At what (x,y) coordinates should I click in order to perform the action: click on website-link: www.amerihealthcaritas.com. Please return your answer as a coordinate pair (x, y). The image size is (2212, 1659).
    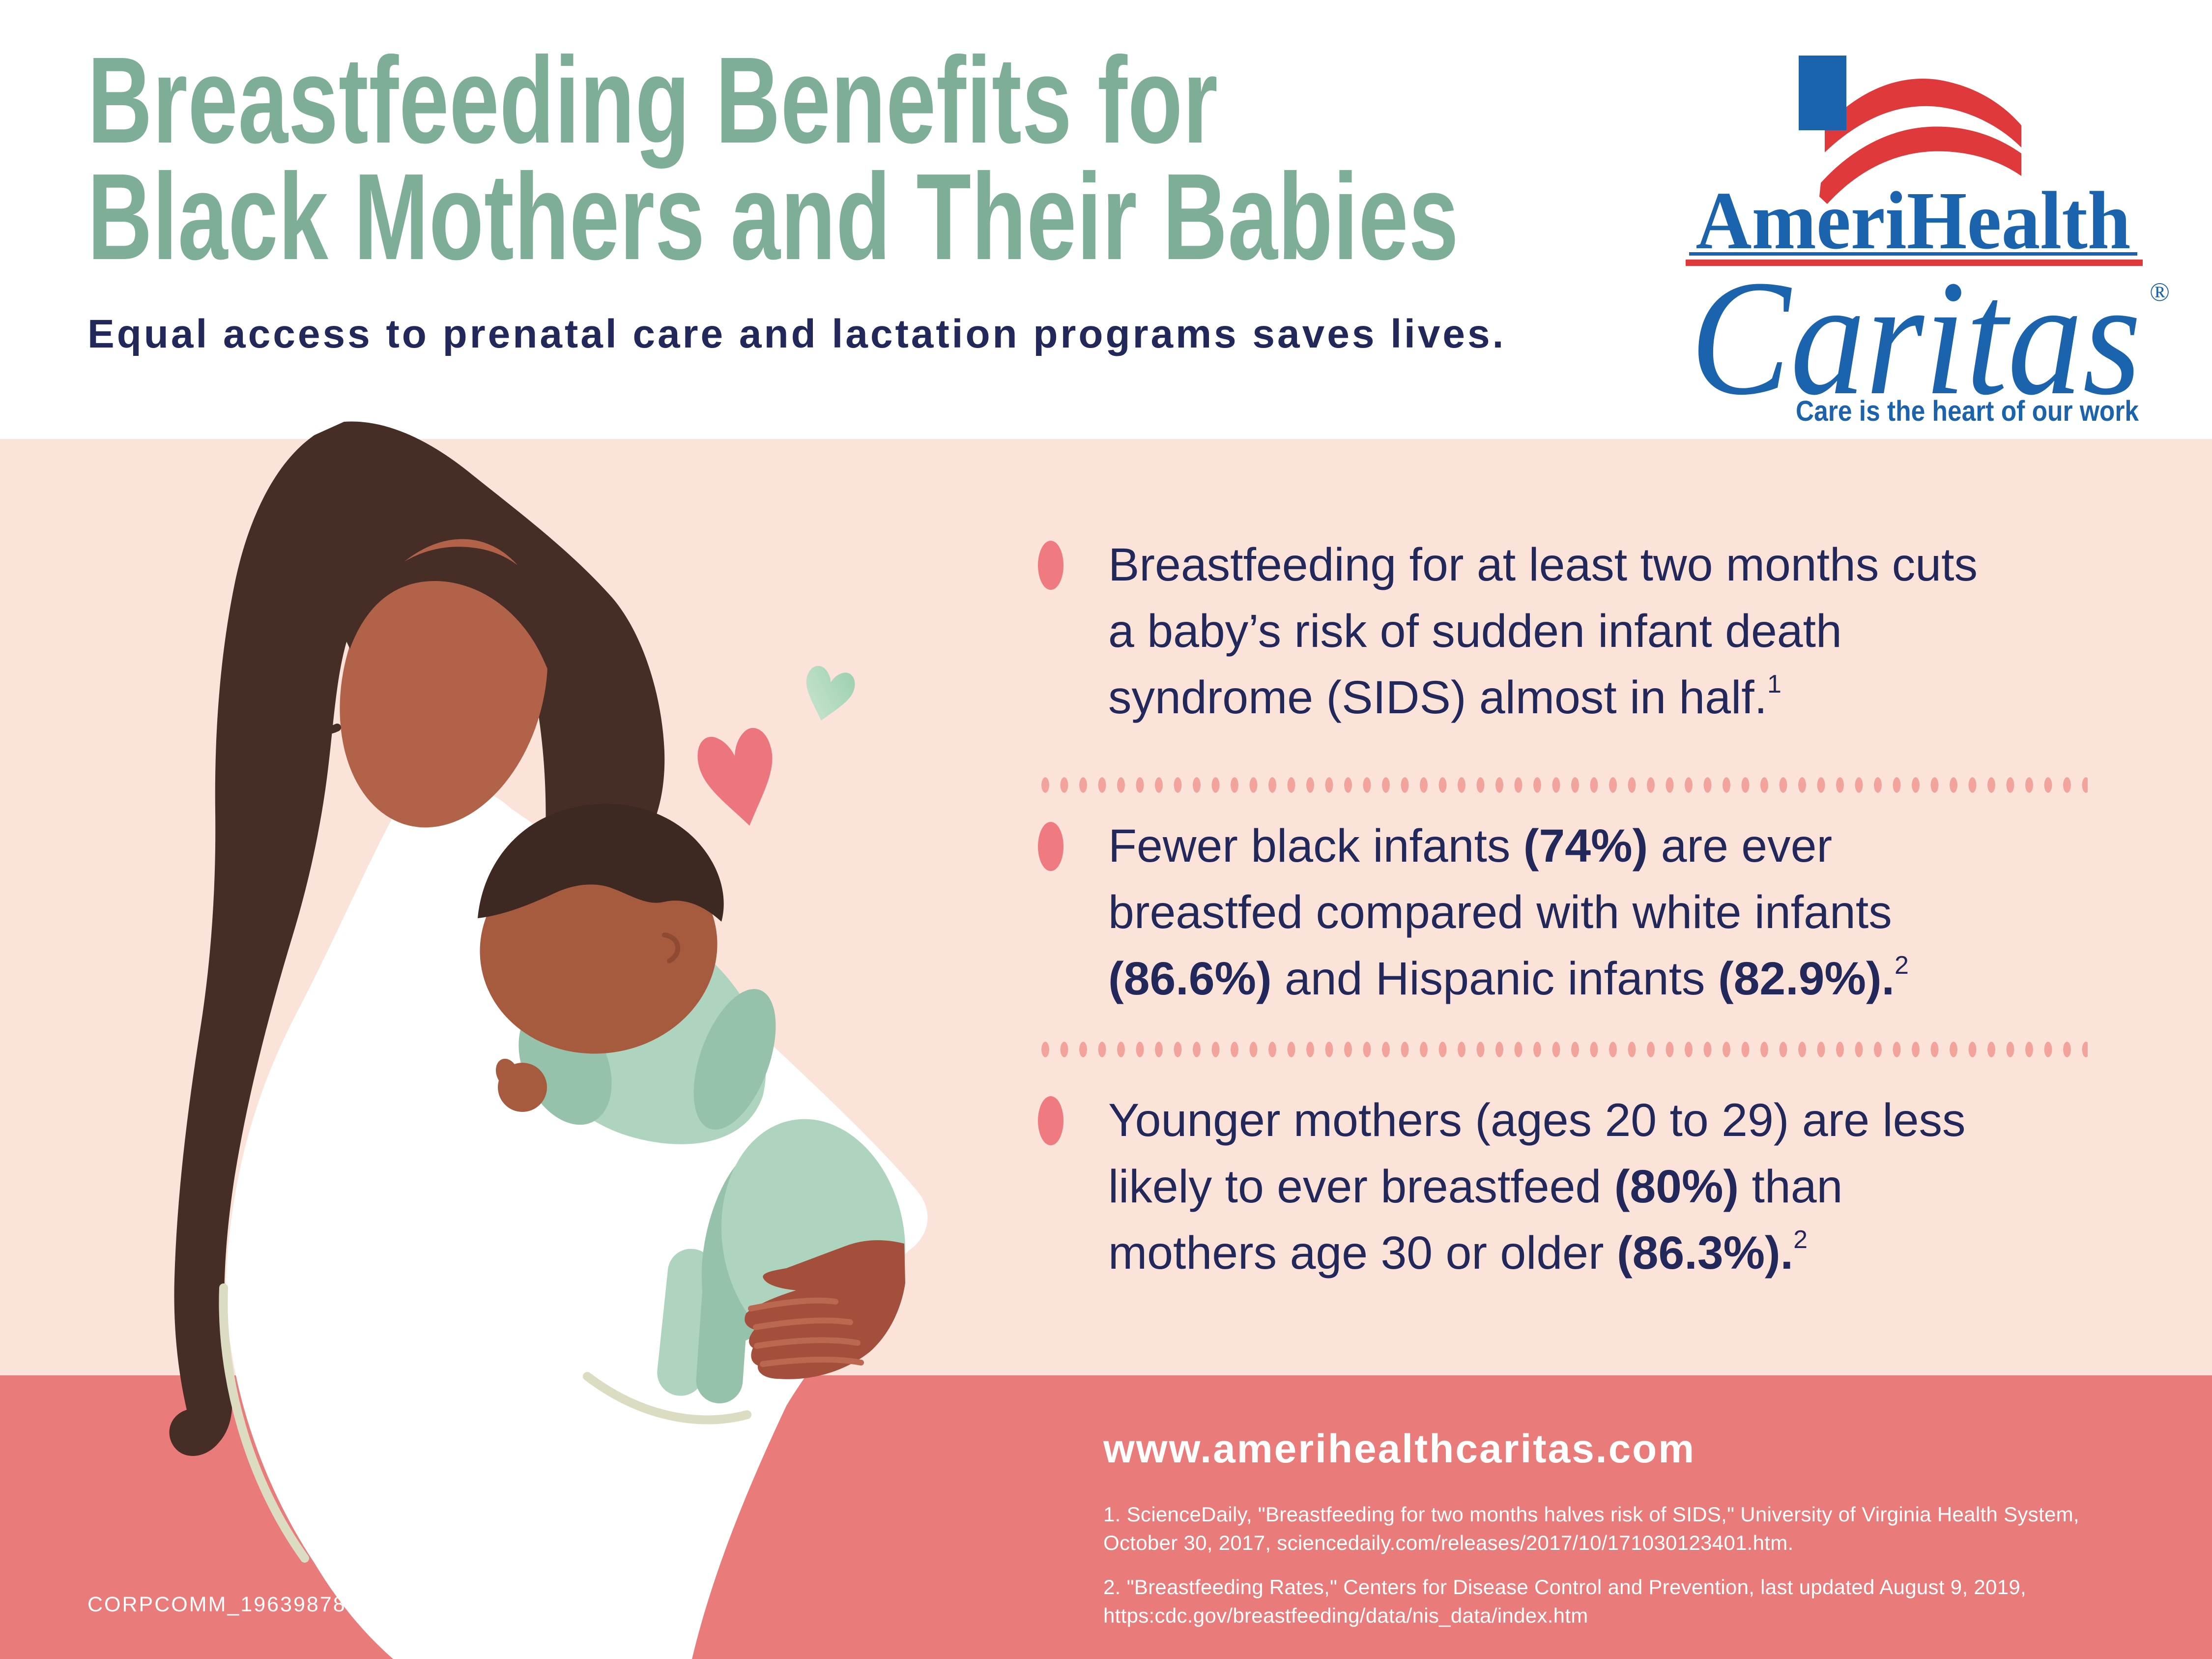
    Looking at the image, I should click on (1399, 1448).